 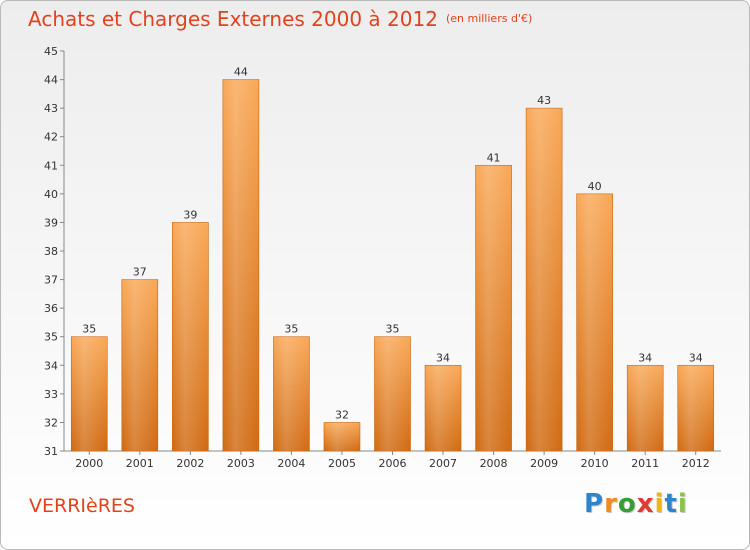 I want to click on y-tick-label: 36, so click(x=51, y=308).